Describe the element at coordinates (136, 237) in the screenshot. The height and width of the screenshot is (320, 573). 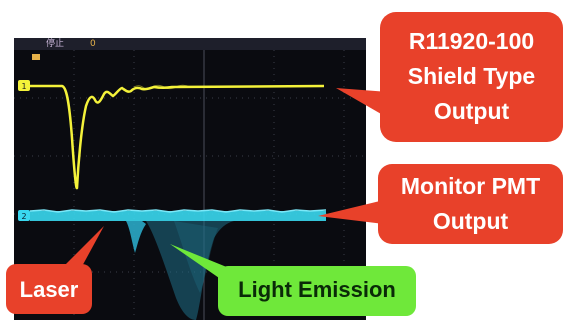
I see `laser-dip` at that location.